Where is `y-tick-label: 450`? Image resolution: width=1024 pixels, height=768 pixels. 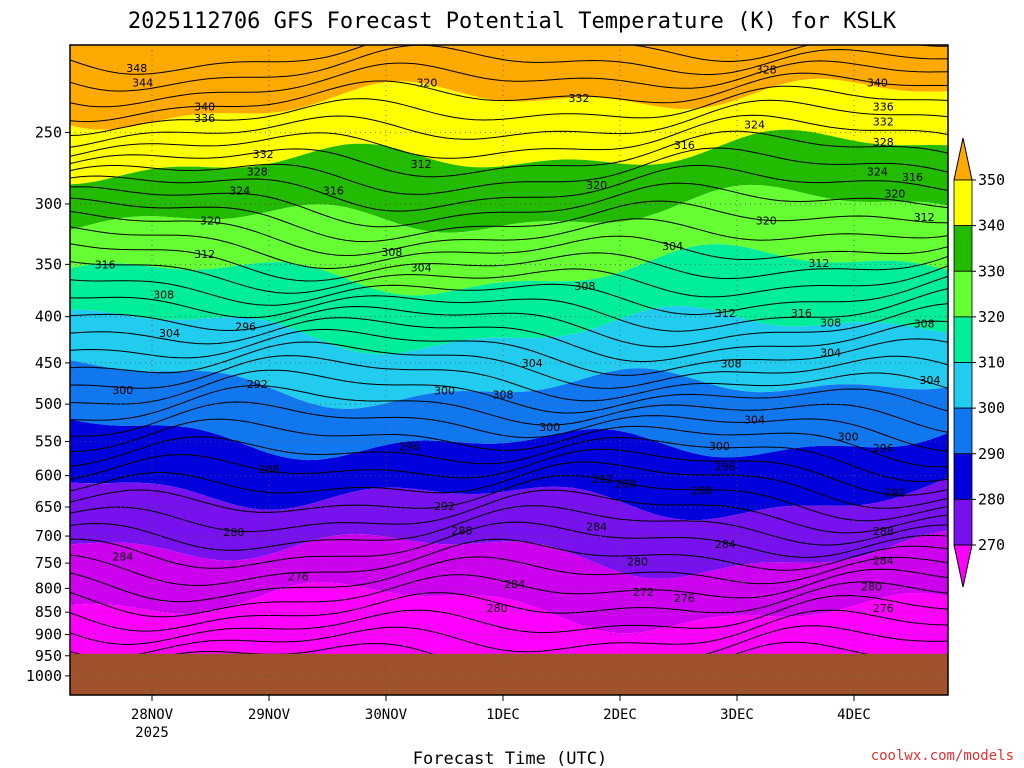
y-tick-label: 450 is located at coordinates (48, 363).